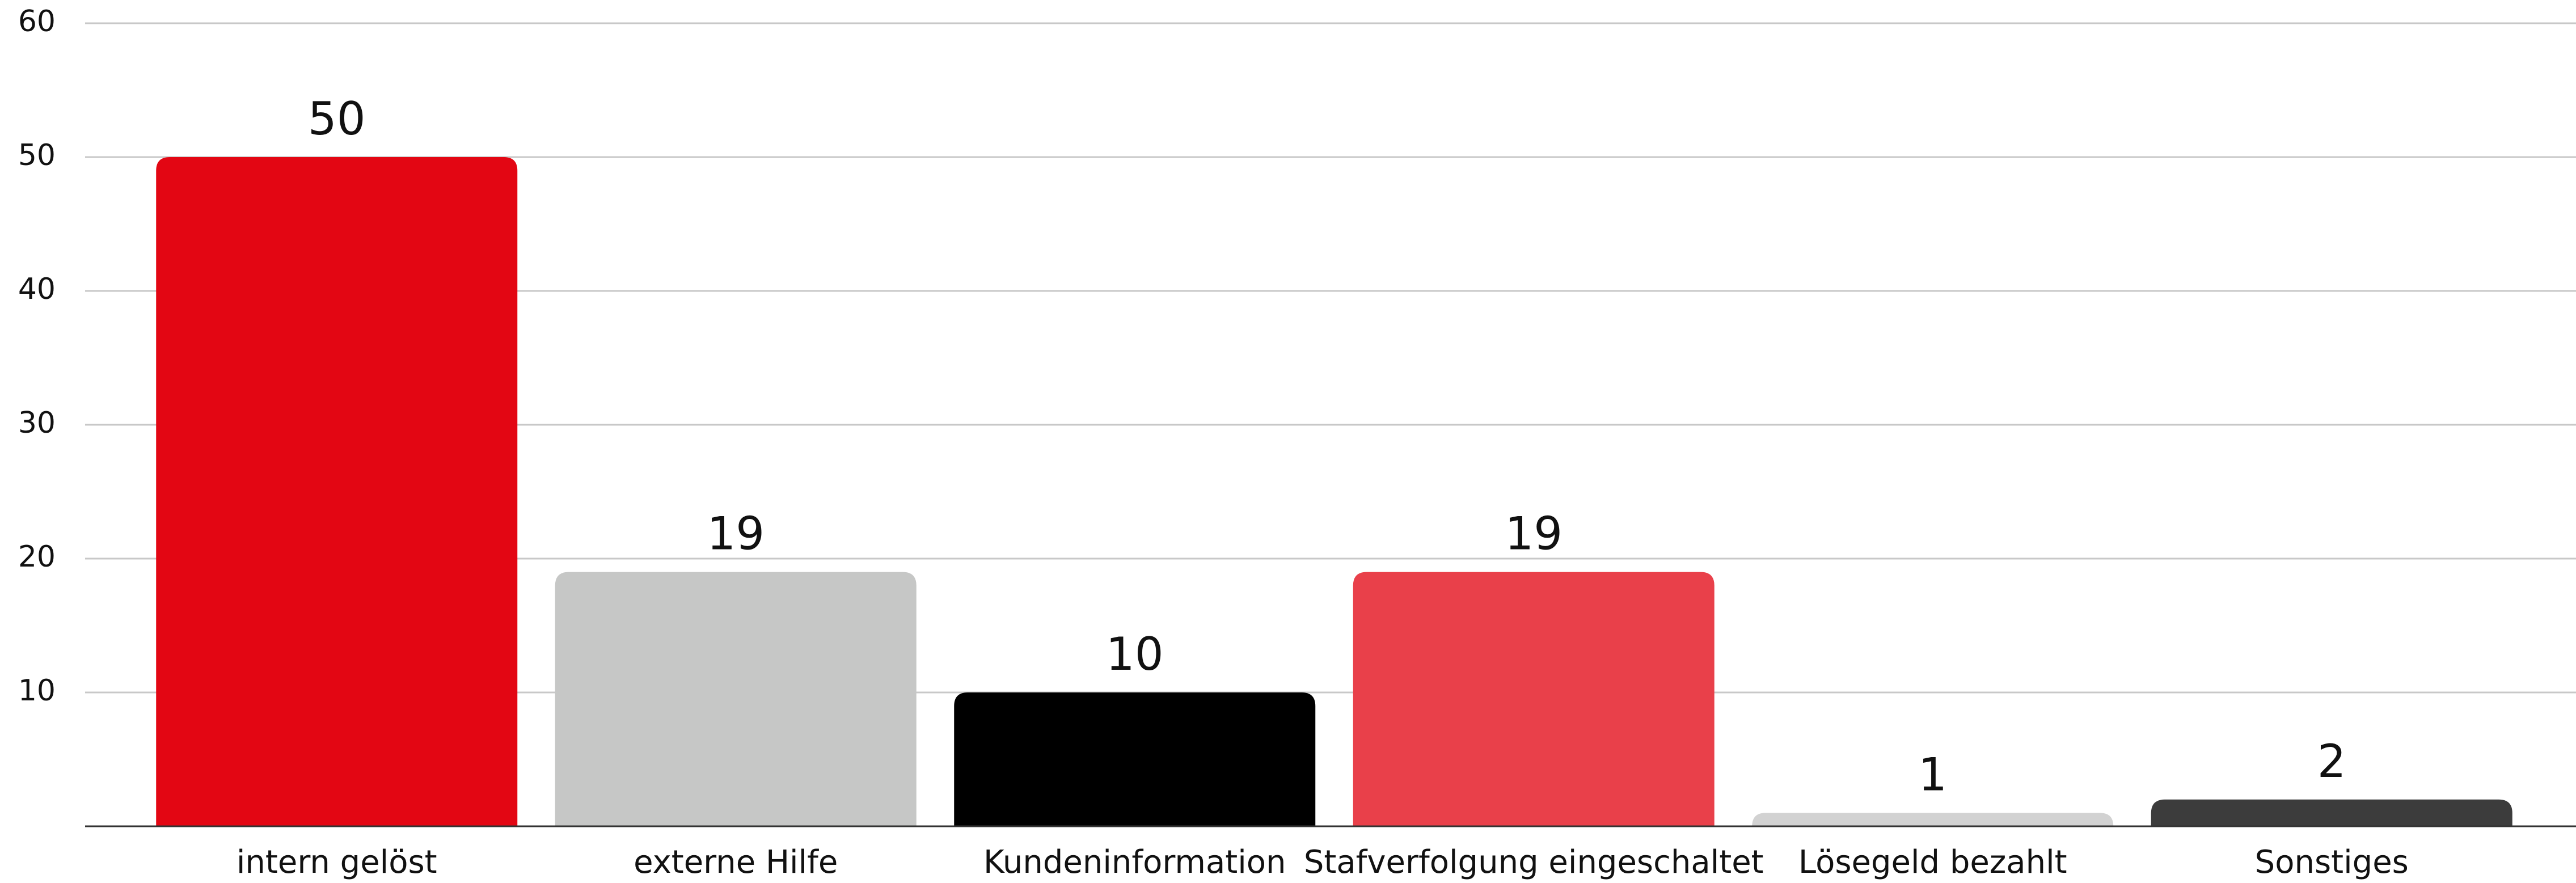  What do you see at coordinates (1534, 863) in the screenshot?
I see `x-tick-label: Stafverfolgung eingeschaltet` at bounding box center [1534, 863].